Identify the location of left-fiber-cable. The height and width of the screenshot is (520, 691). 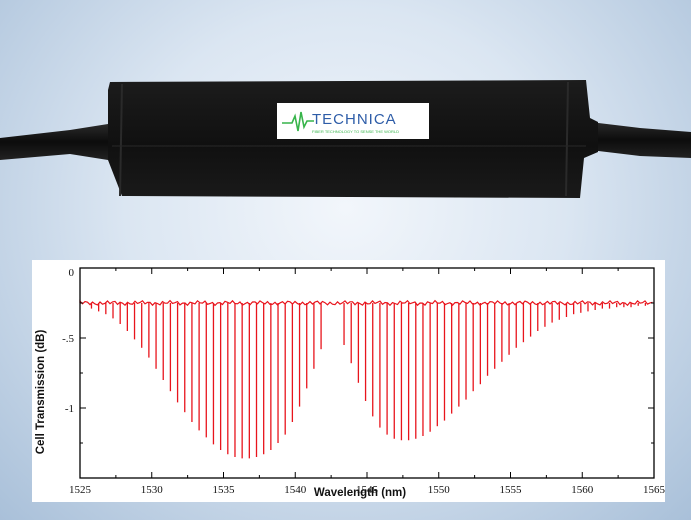
(54, 142).